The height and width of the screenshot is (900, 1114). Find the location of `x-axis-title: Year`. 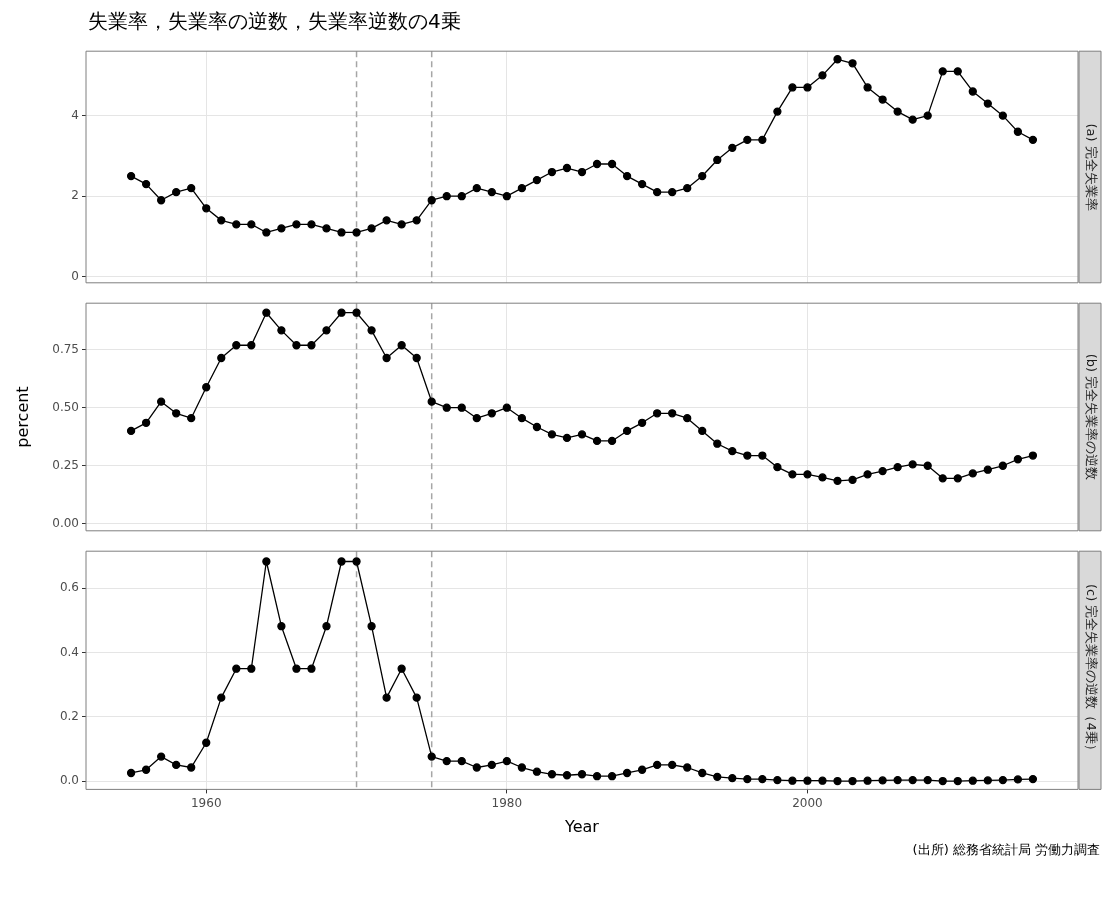

x-axis-title: Year is located at coordinates (582, 826).